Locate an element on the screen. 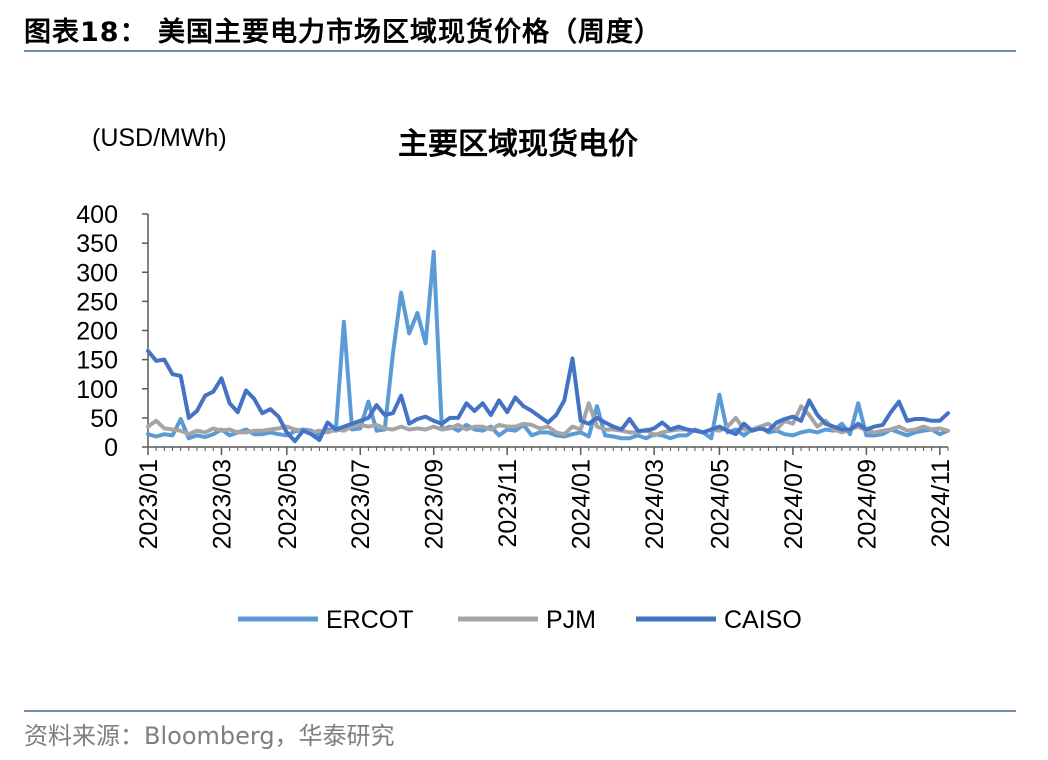 This screenshot has width=1048, height=760. x-tick-label: 2024/01 is located at coordinates (582, 504).